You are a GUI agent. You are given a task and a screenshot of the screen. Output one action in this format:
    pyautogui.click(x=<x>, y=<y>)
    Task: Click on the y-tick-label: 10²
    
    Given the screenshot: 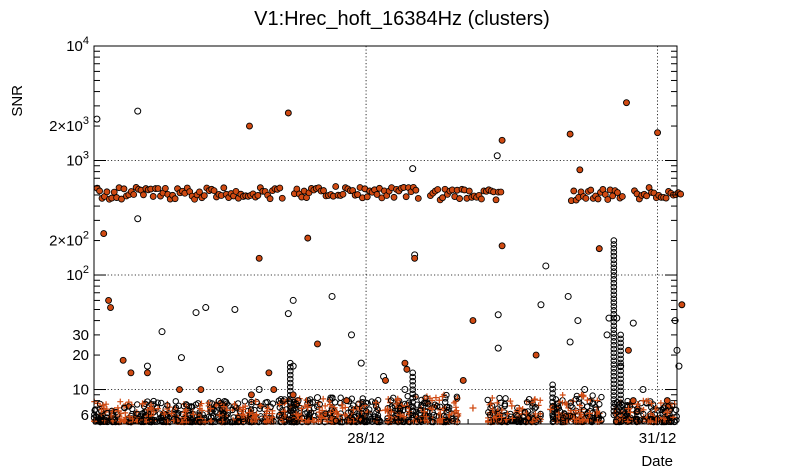 What is the action you would take?
    pyautogui.click(x=77, y=274)
    